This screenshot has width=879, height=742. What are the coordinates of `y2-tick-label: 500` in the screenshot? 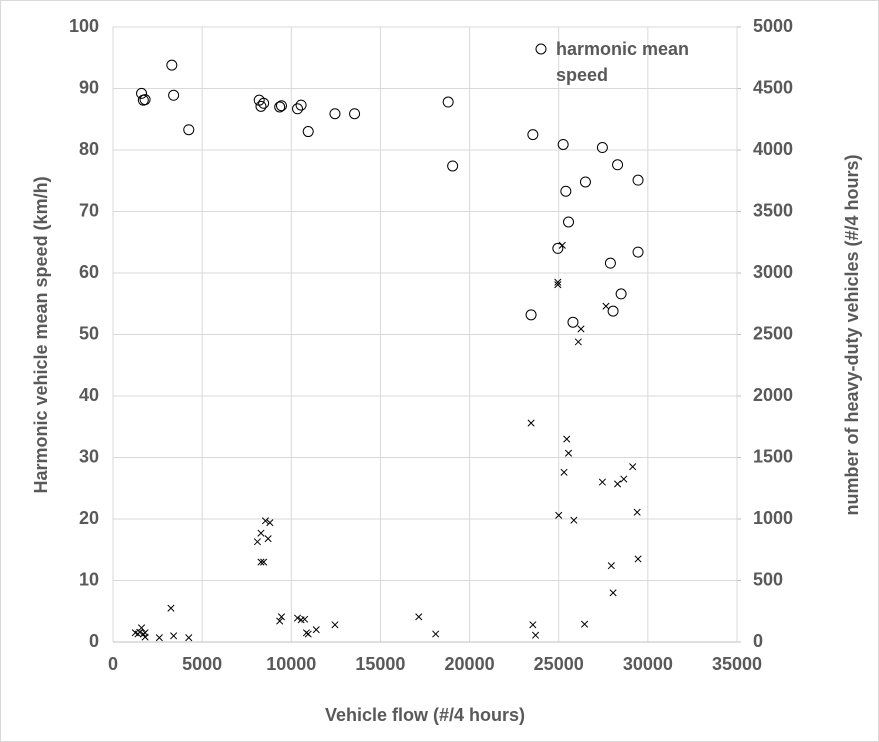 It's located at (768, 579).